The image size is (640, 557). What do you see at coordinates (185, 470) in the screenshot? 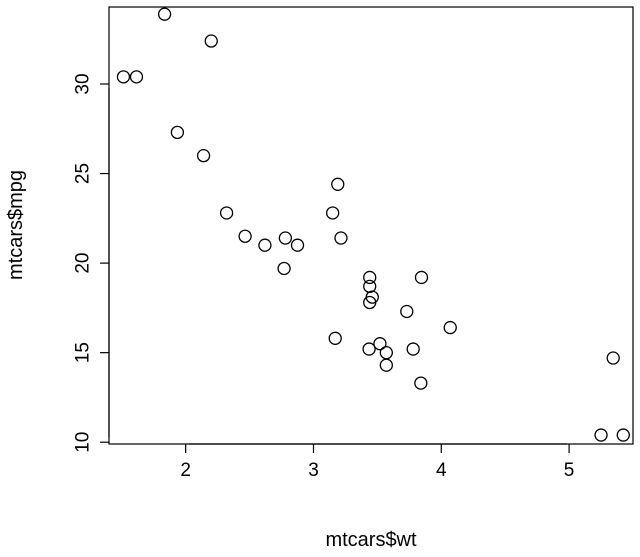
I see `x-tick-label: 2` at bounding box center [185, 470].